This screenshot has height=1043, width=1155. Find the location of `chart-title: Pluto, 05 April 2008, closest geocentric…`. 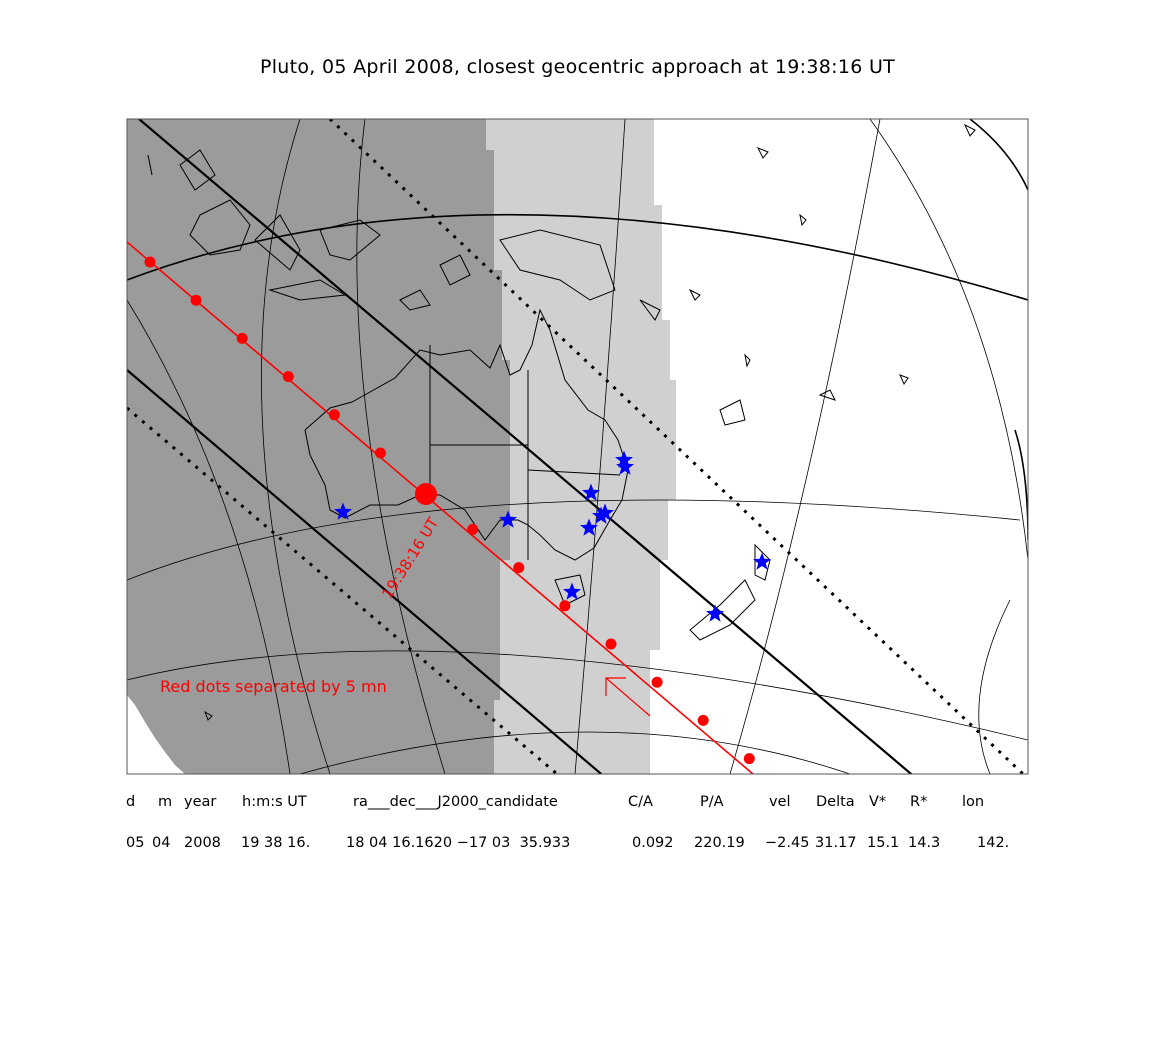

chart-title: Pluto, 05 April 2008, closest geocentric… is located at coordinates (577, 67).